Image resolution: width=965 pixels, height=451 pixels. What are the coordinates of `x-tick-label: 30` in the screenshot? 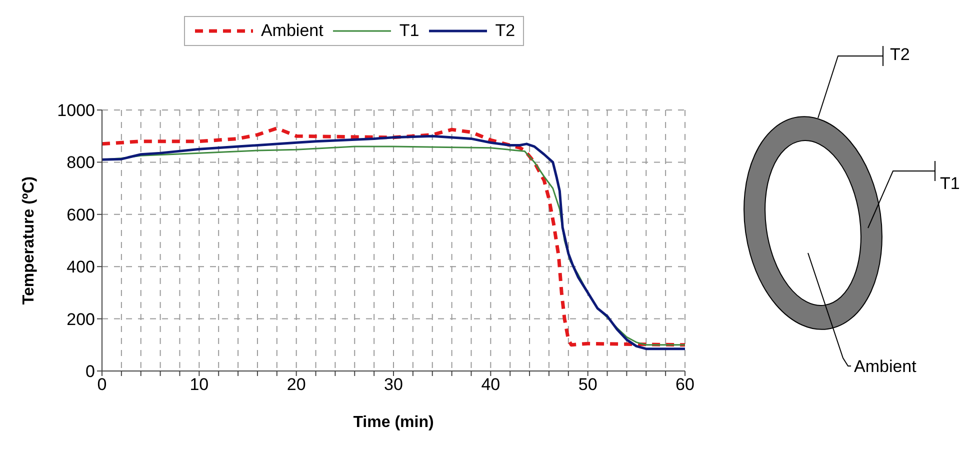 It's located at (393, 384).